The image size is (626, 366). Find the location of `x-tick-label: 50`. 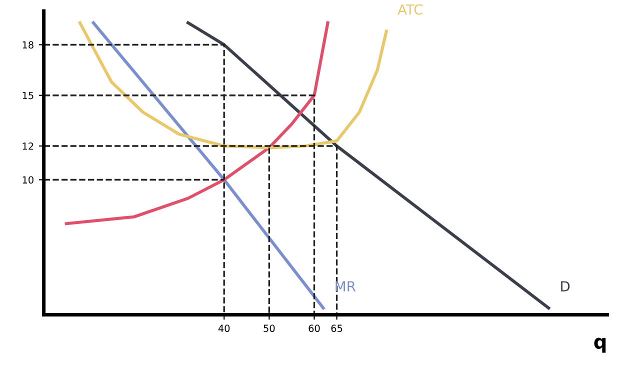

x-tick-label: 50 is located at coordinates (269, 328).